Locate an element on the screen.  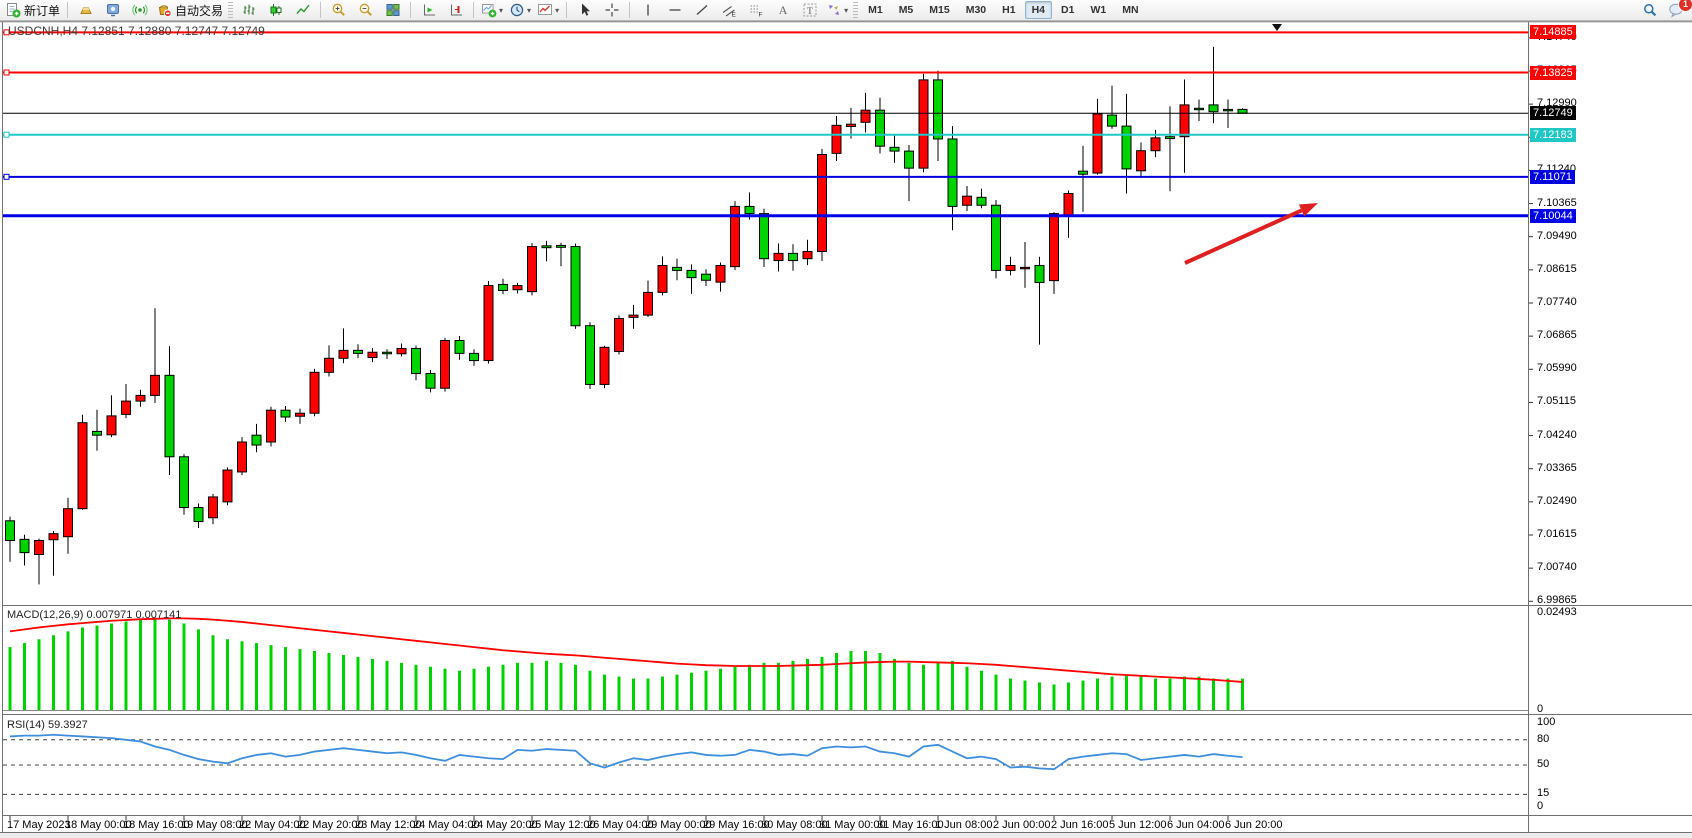
vertical-line-button is located at coordinates (647, 10).